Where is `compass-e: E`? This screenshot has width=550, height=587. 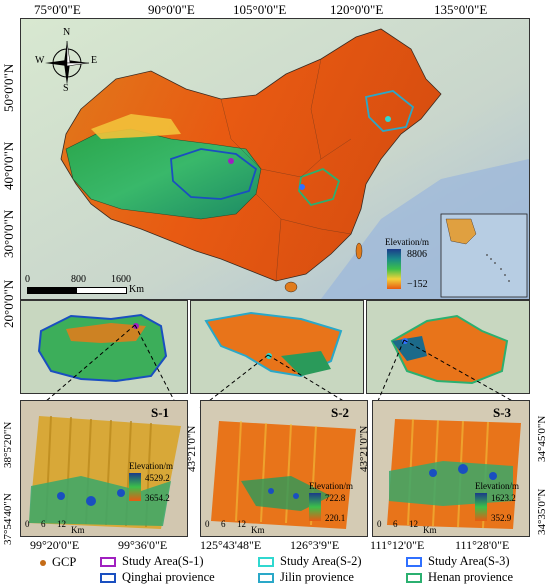
compass-e: E is located at coordinates (94, 60).